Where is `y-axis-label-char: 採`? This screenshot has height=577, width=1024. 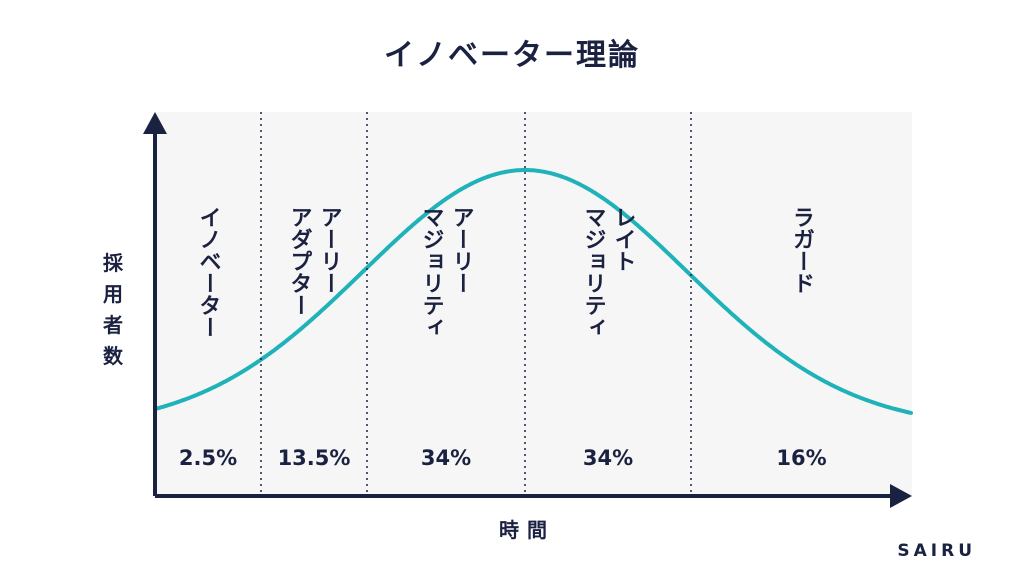
y-axis-label-char: 採 is located at coordinates (113, 263).